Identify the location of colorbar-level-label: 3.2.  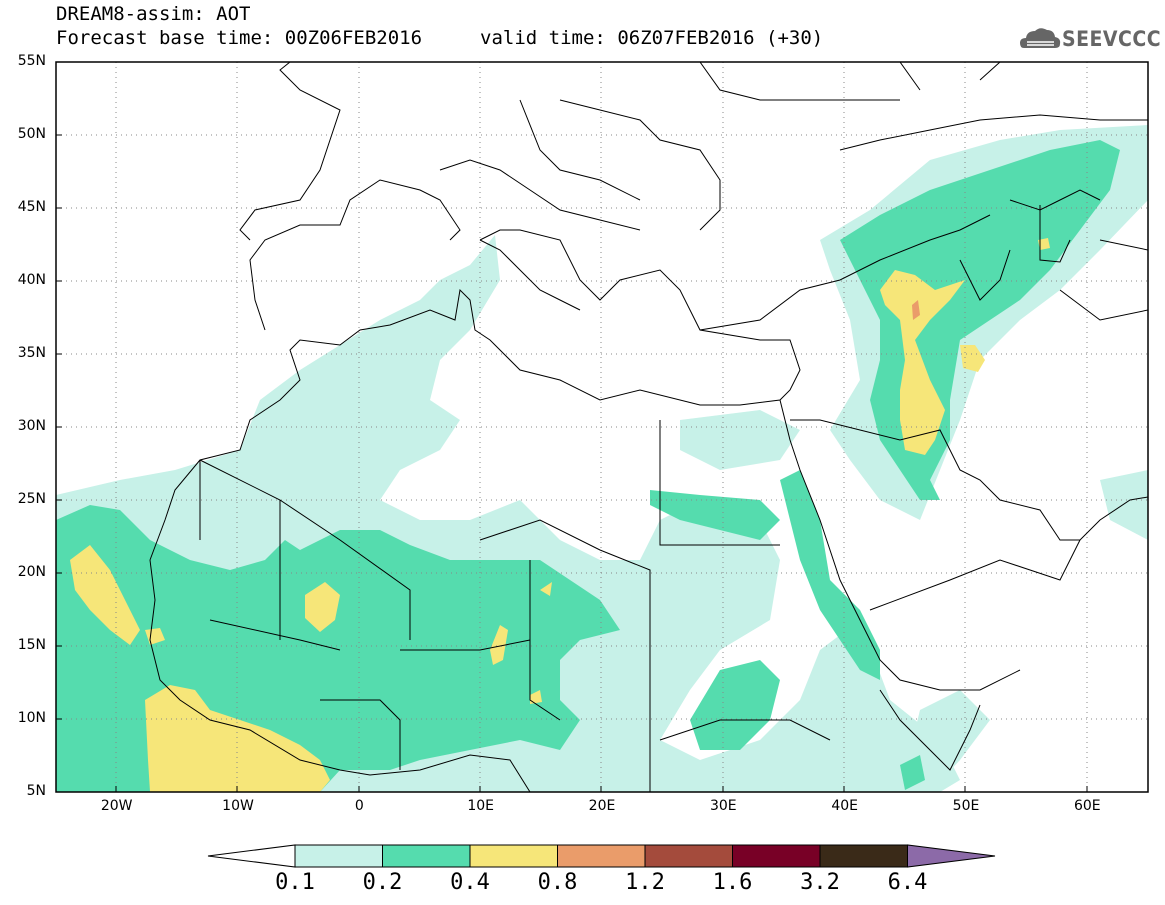
(820, 882).